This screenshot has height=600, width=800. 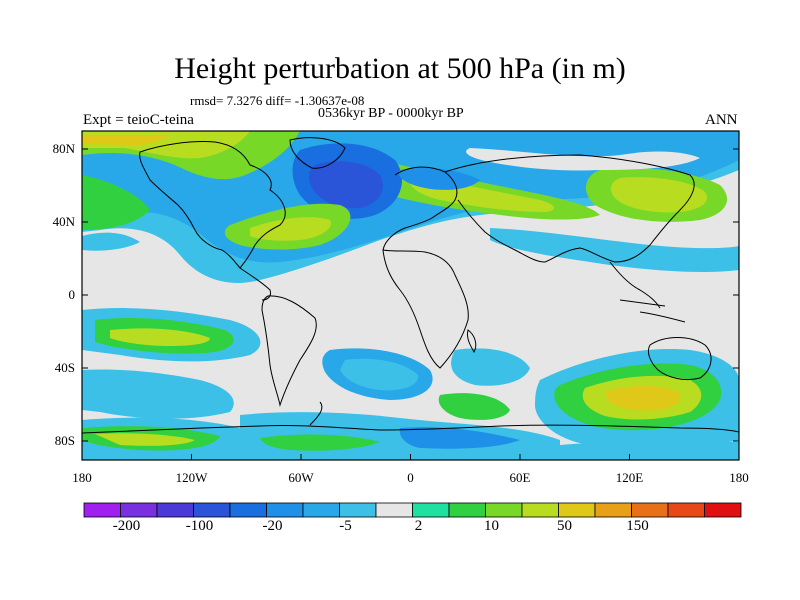 What do you see at coordinates (277, 100) in the screenshot?
I see `rmsd-stats: rmsd= 7.3276 diff= -1.30637e-08` at bounding box center [277, 100].